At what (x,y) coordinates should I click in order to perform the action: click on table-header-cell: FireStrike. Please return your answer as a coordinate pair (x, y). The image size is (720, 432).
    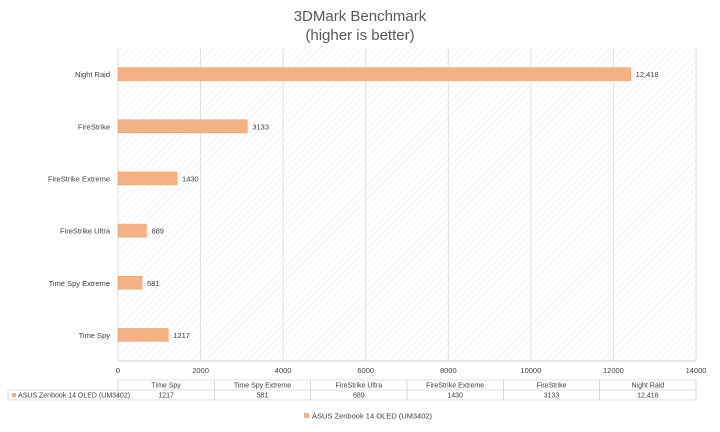
    Looking at the image, I should click on (552, 386).